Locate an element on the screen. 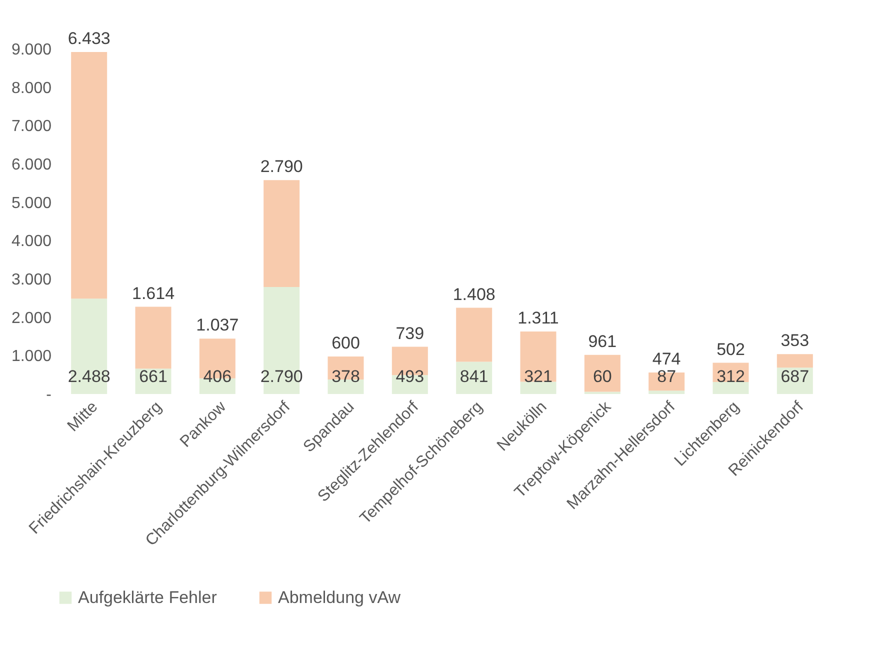 The width and height of the screenshot is (872, 671). data-label: 661 is located at coordinates (153, 376).